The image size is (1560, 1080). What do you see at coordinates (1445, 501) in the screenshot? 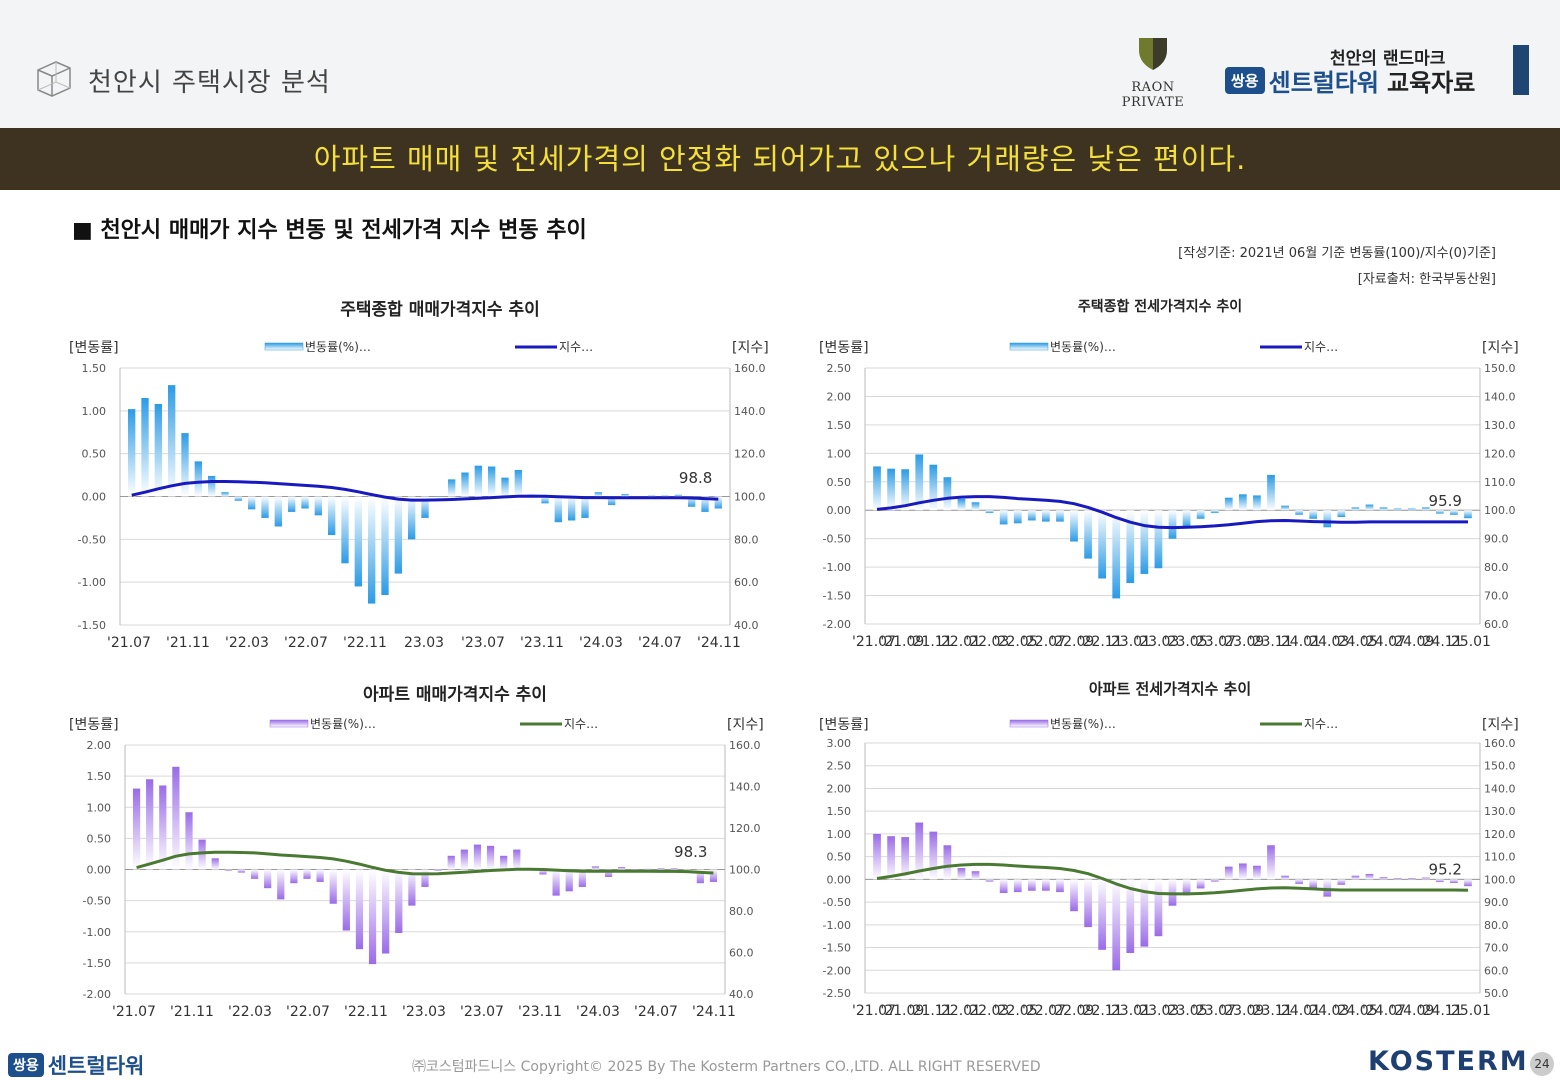
I see `end-value-label: 95.9` at bounding box center [1445, 501].